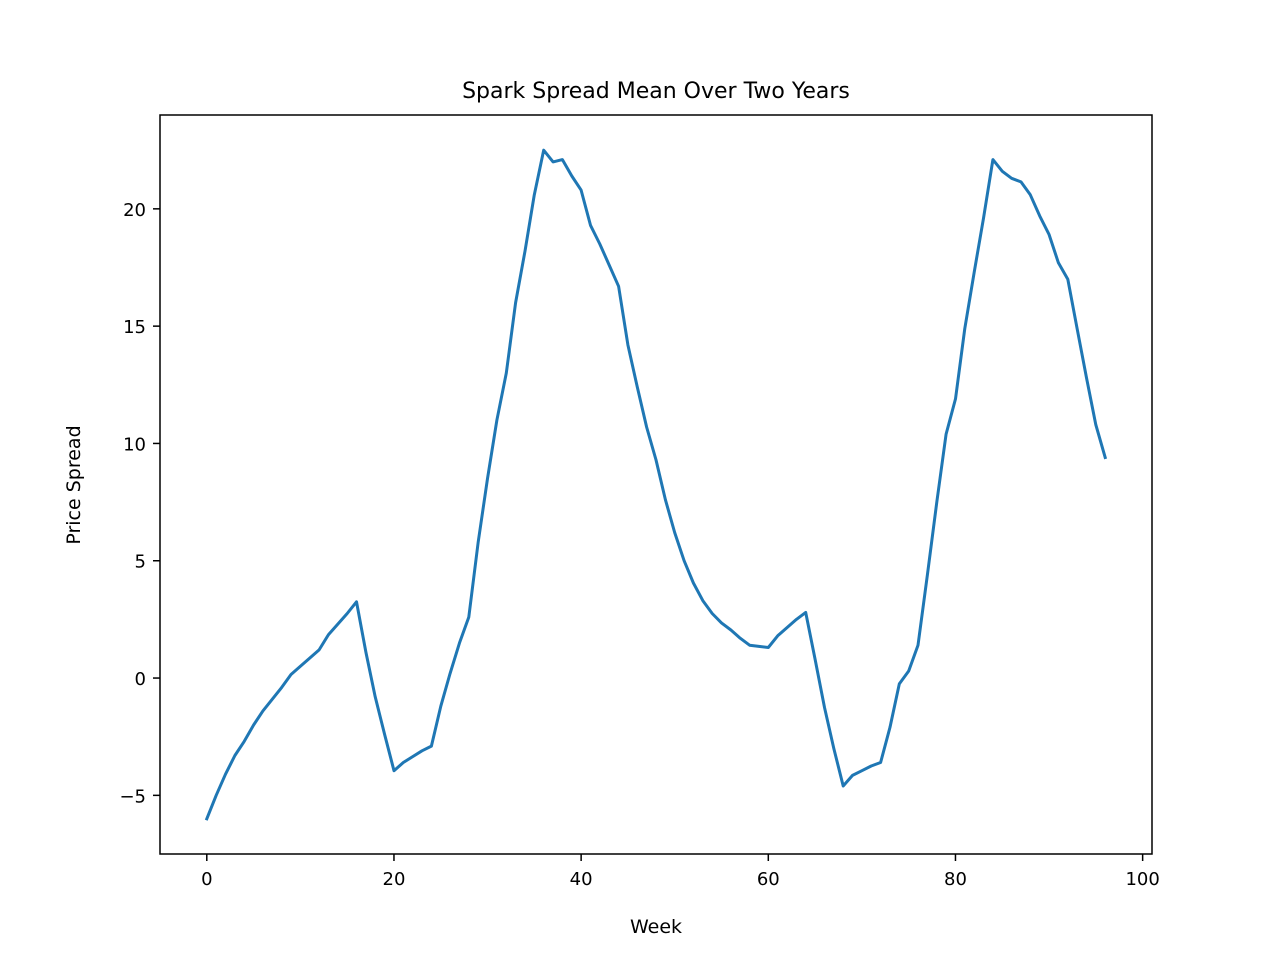 This screenshot has height=960, width=1280. I want to click on x-tick-label: 40, so click(581, 879).